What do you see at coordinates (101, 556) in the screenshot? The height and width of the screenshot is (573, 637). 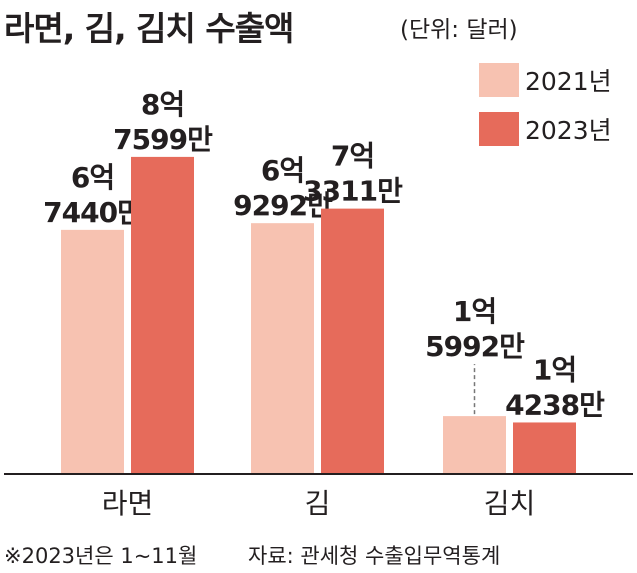 I see `footnote: ※2023년은 1~11월` at bounding box center [101, 556].